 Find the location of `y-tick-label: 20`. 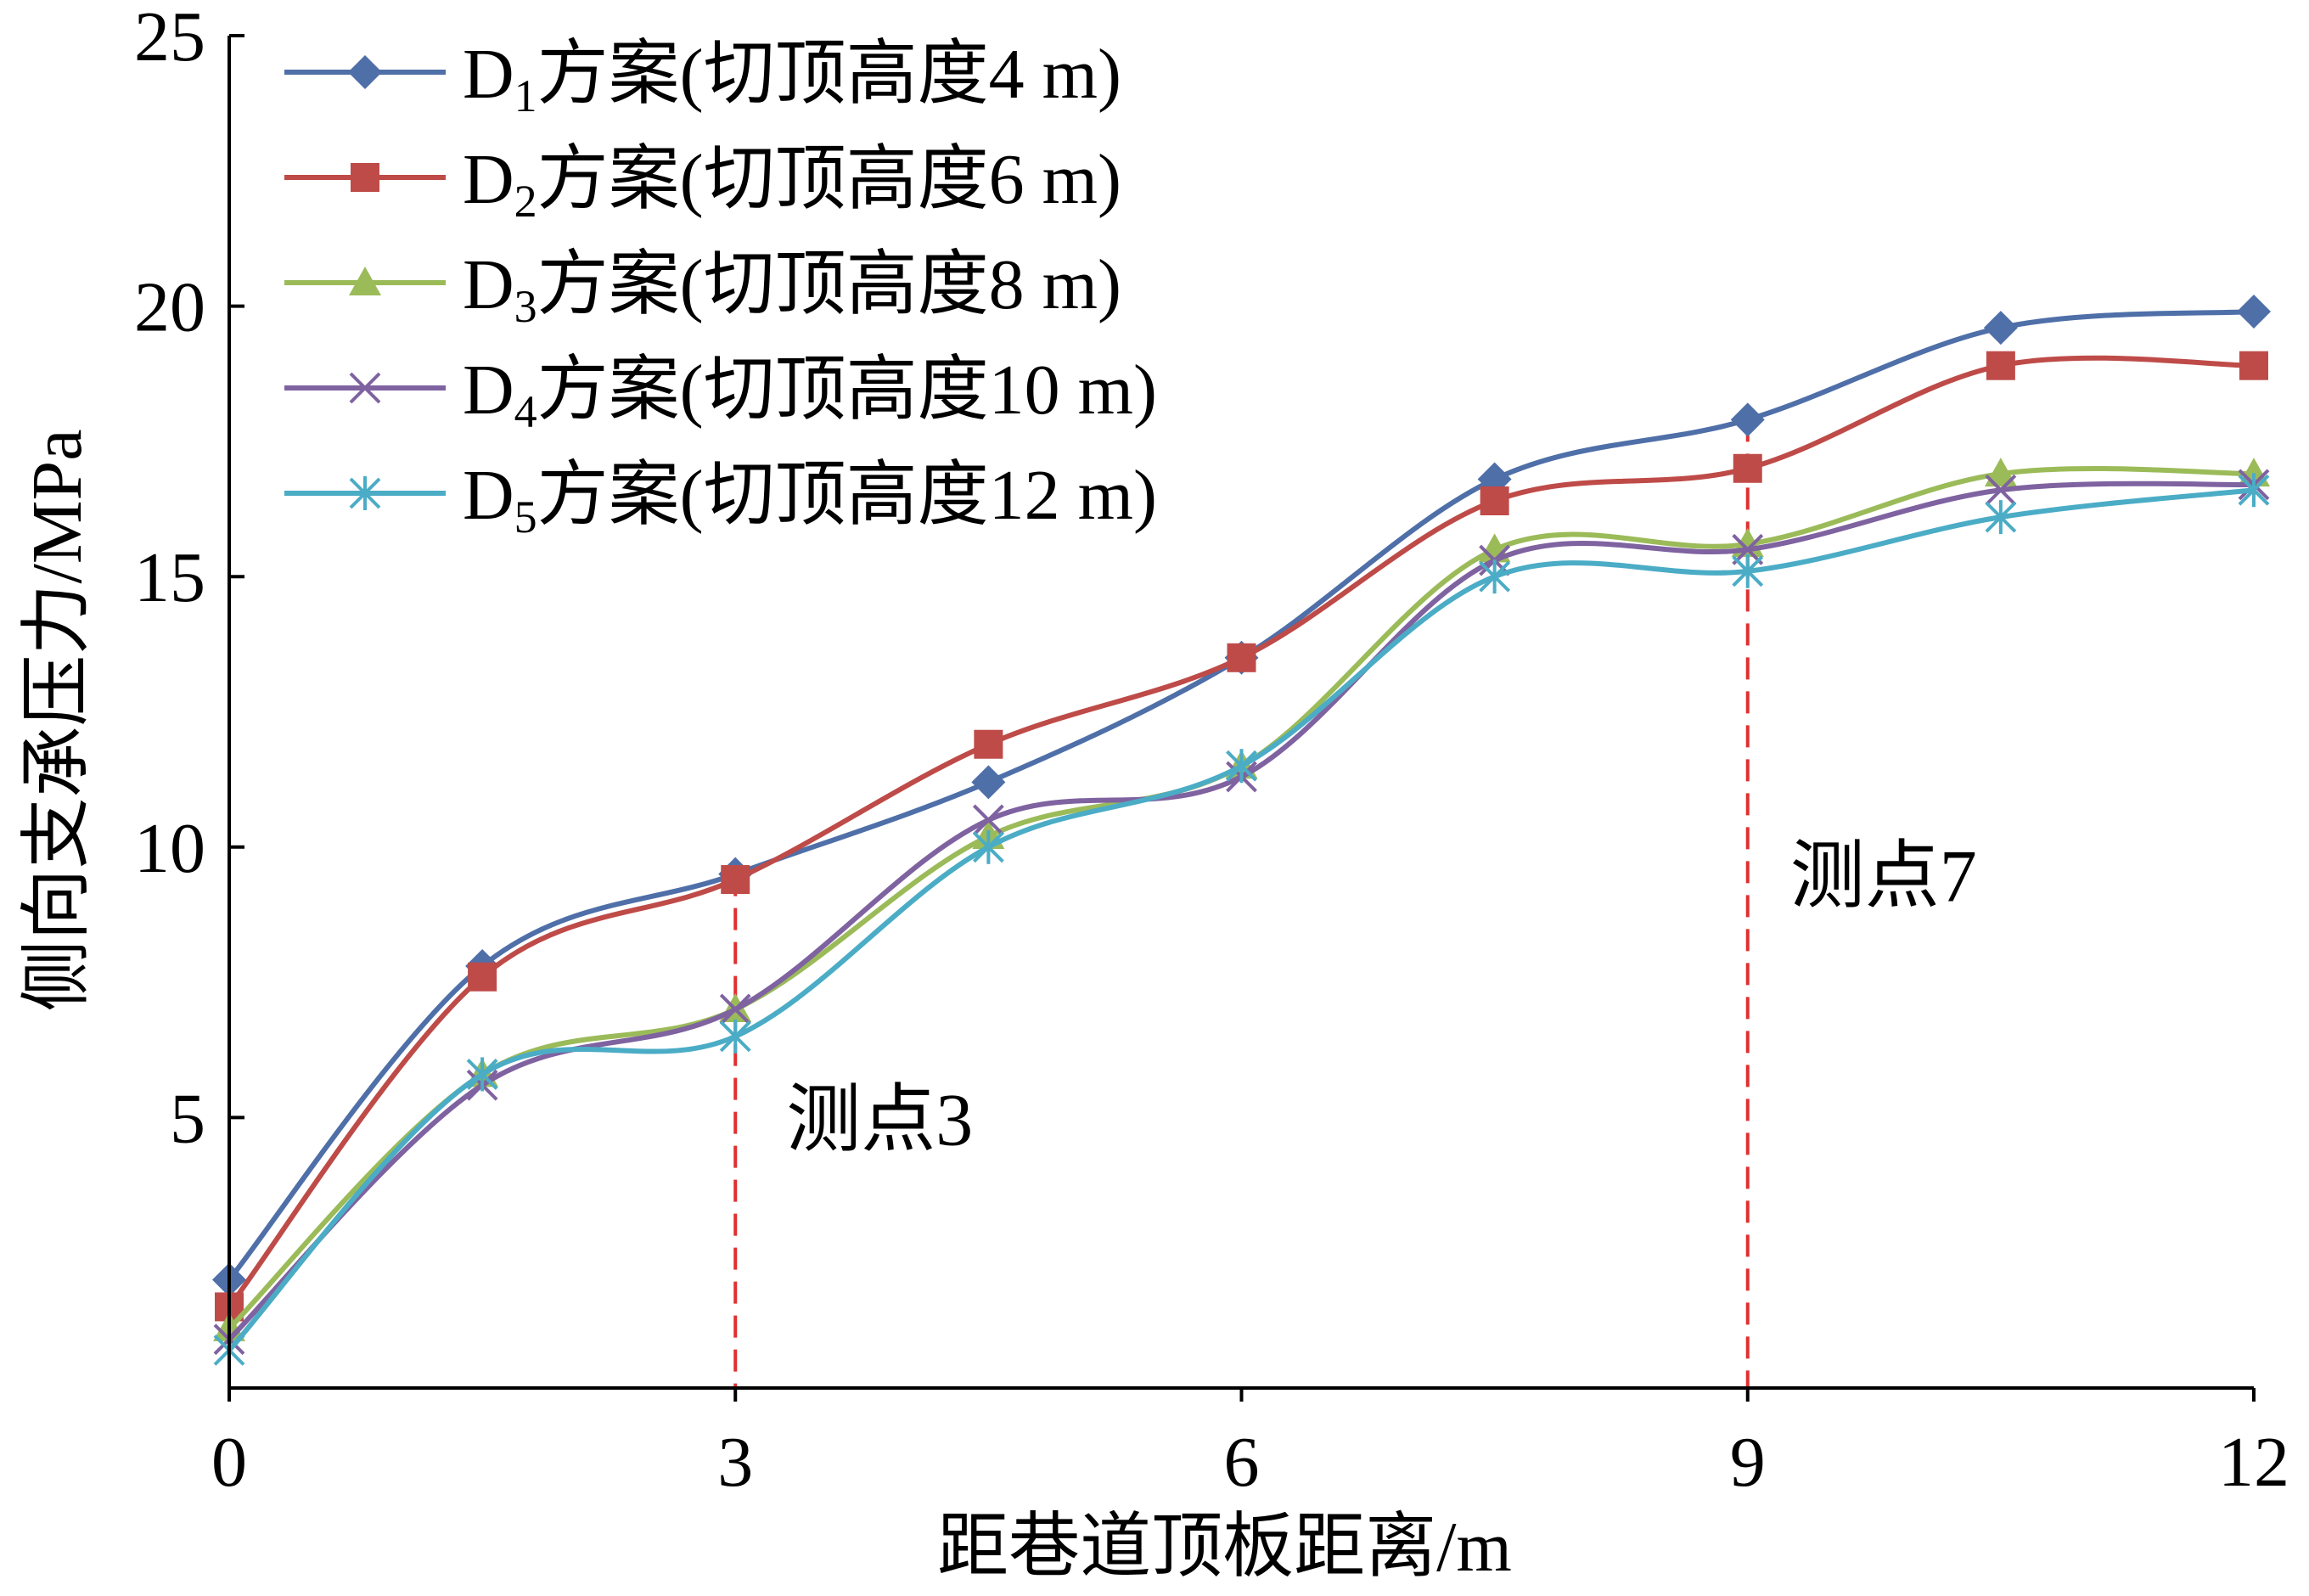

y-tick-label: 20 is located at coordinates (169, 307).